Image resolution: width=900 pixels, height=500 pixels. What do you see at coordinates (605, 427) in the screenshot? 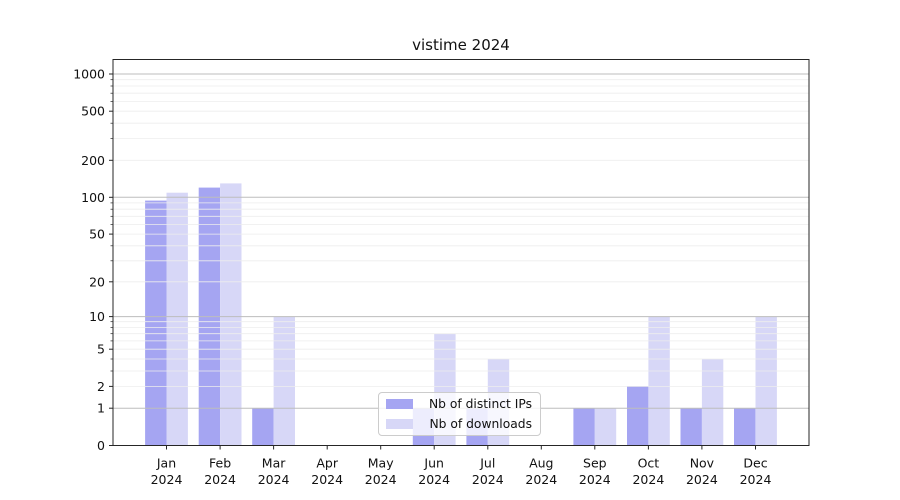
I see `bar-downloads-sep` at bounding box center [605, 427].